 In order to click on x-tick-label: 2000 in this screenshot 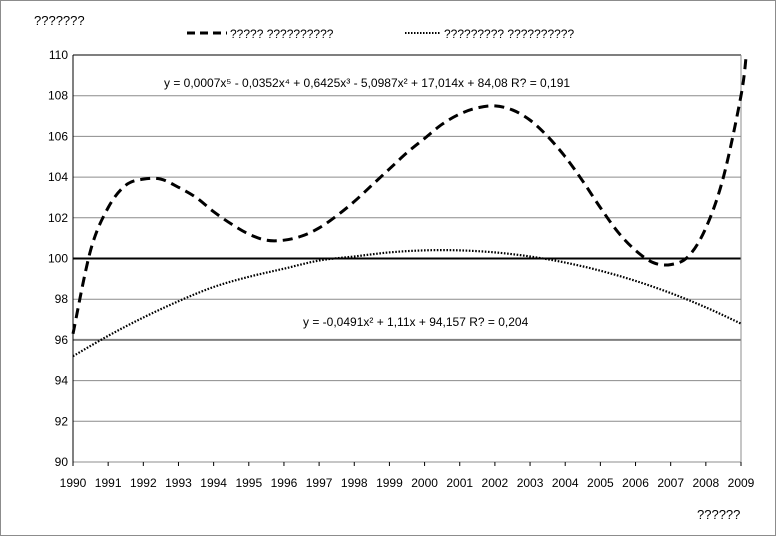, I will do `click(424, 483)`.